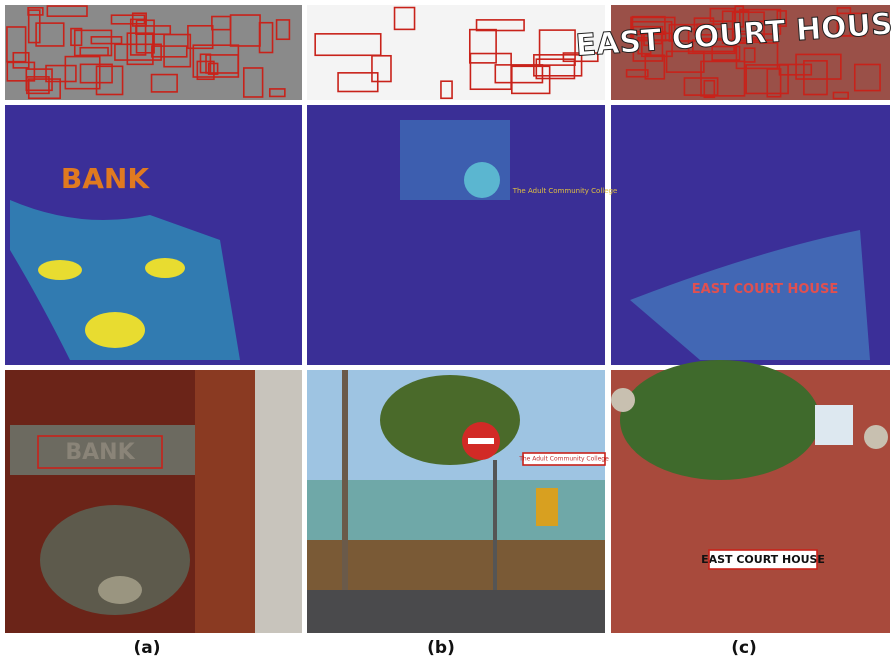  What do you see at coordinates (744, 648) in the screenshot?
I see `panel-label: (c)` at bounding box center [744, 648].